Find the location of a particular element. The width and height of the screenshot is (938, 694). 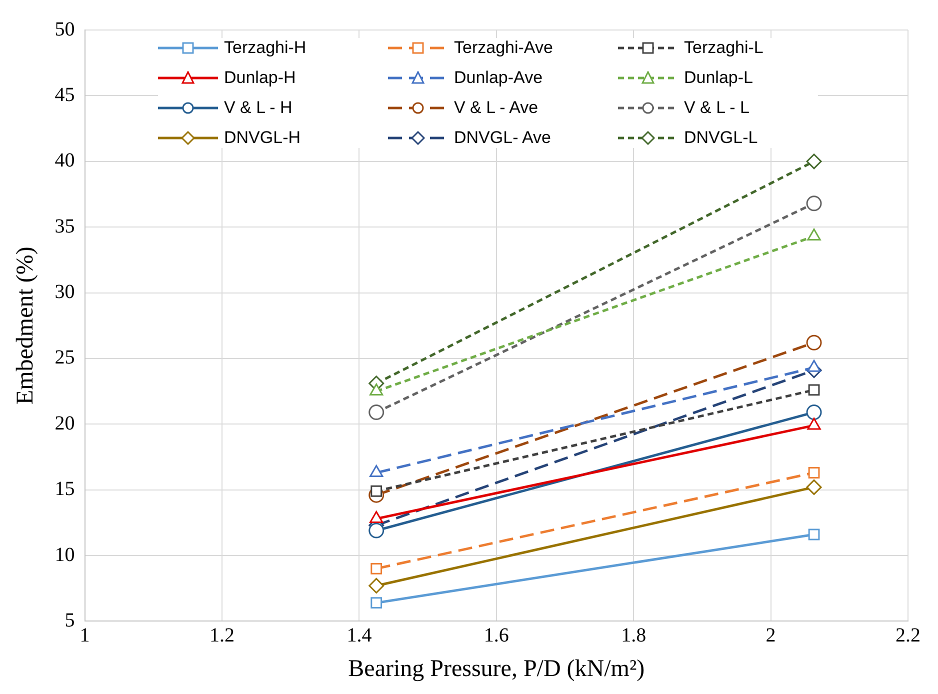

x-tick-label: 1.6 is located at coordinates (496, 635).